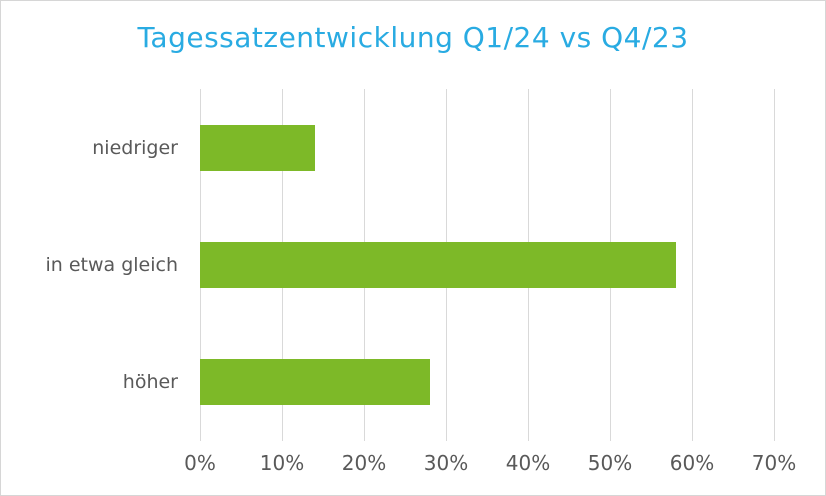  I want to click on category-label-in-etwa-gleich: in etwa gleich, so click(111, 264).